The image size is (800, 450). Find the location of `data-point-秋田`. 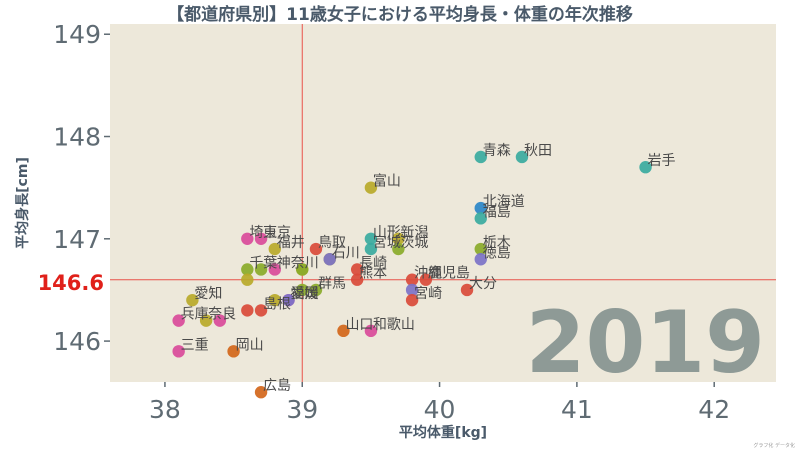

data-point-秋田 is located at coordinates (522, 157).